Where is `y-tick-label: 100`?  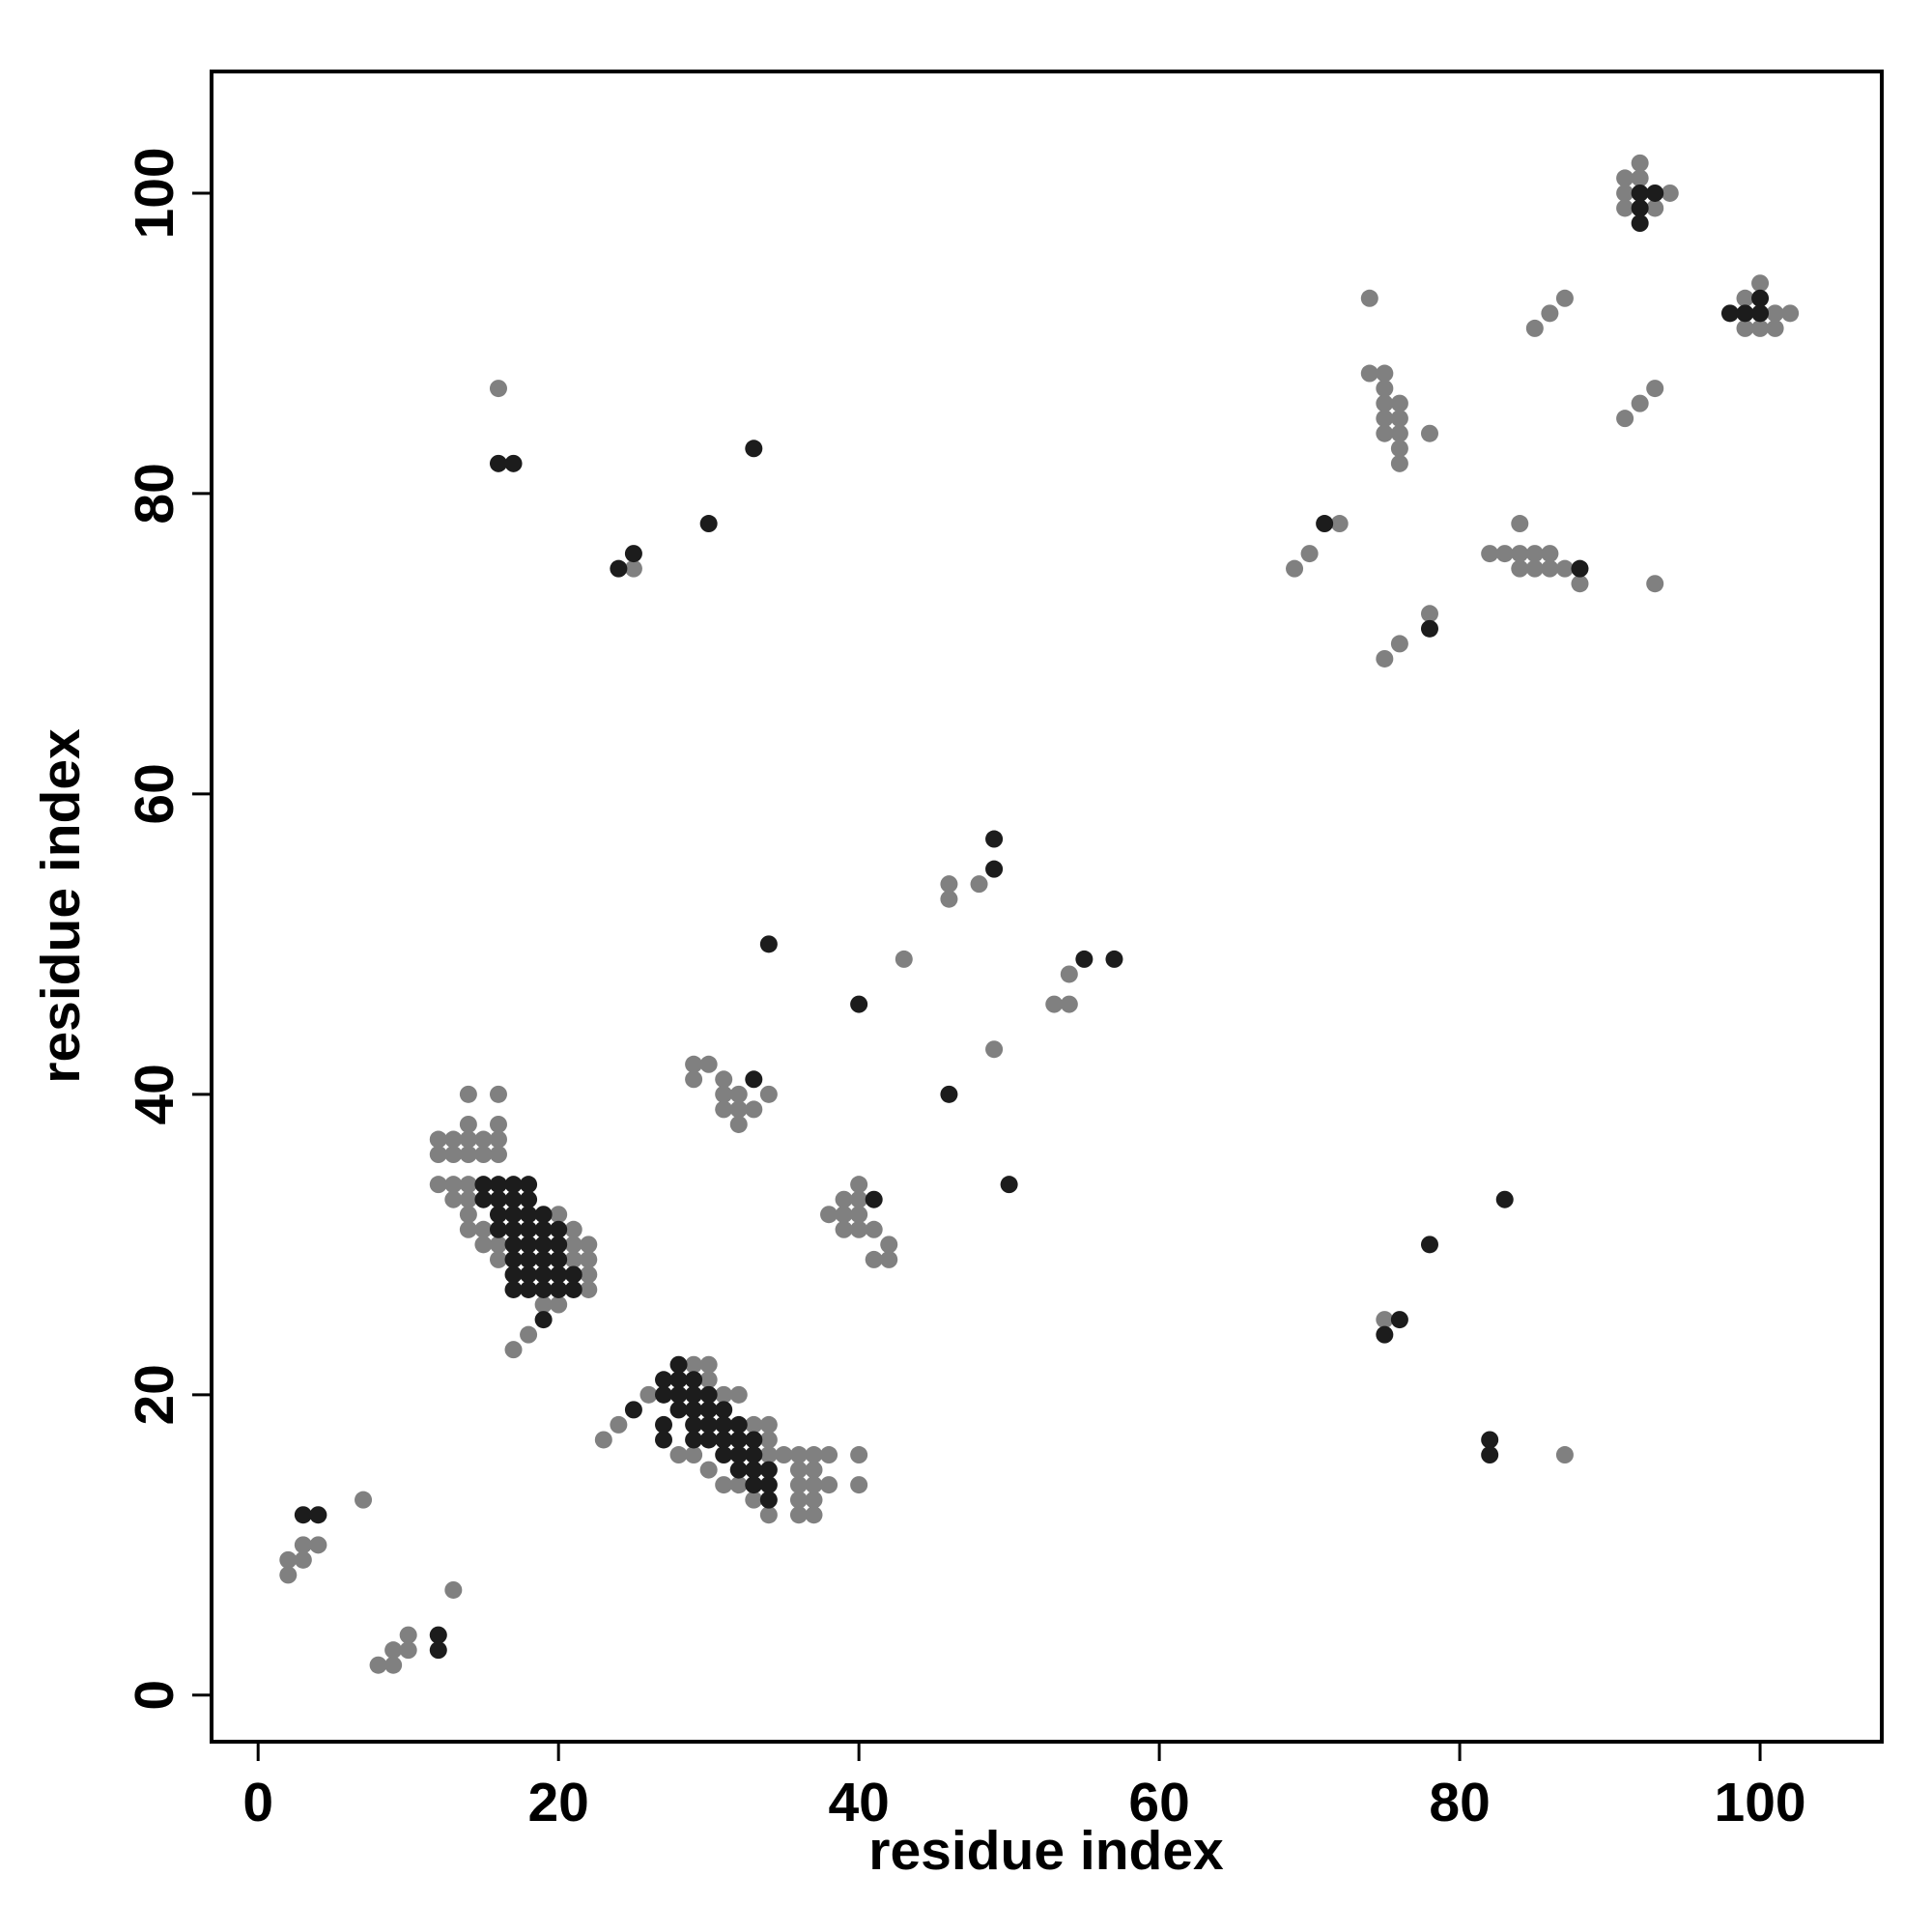
y-tick-label: 100 is located at coordinates (154, 193).